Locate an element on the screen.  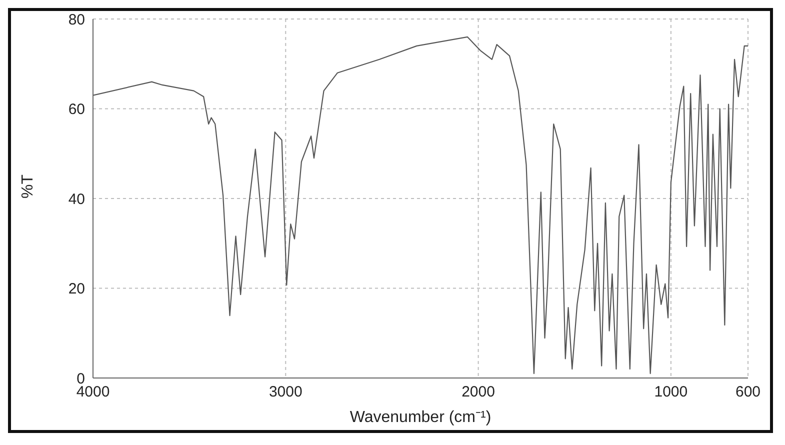
y-tick-label: 80 is located at coordinates (76, 19).